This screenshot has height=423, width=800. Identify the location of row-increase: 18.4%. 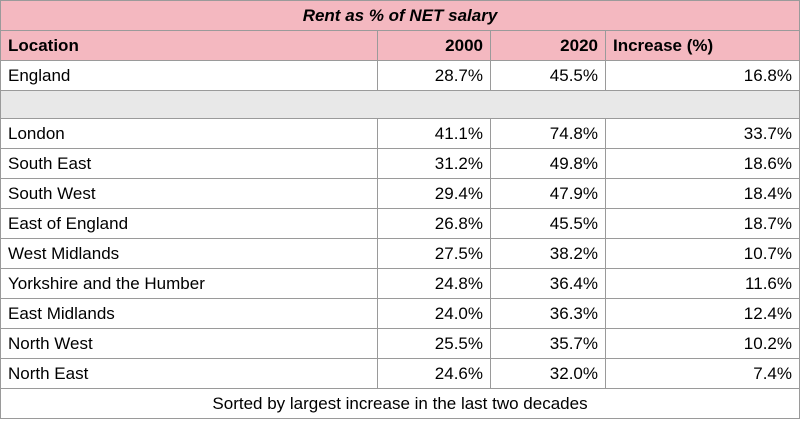
(702, 193).